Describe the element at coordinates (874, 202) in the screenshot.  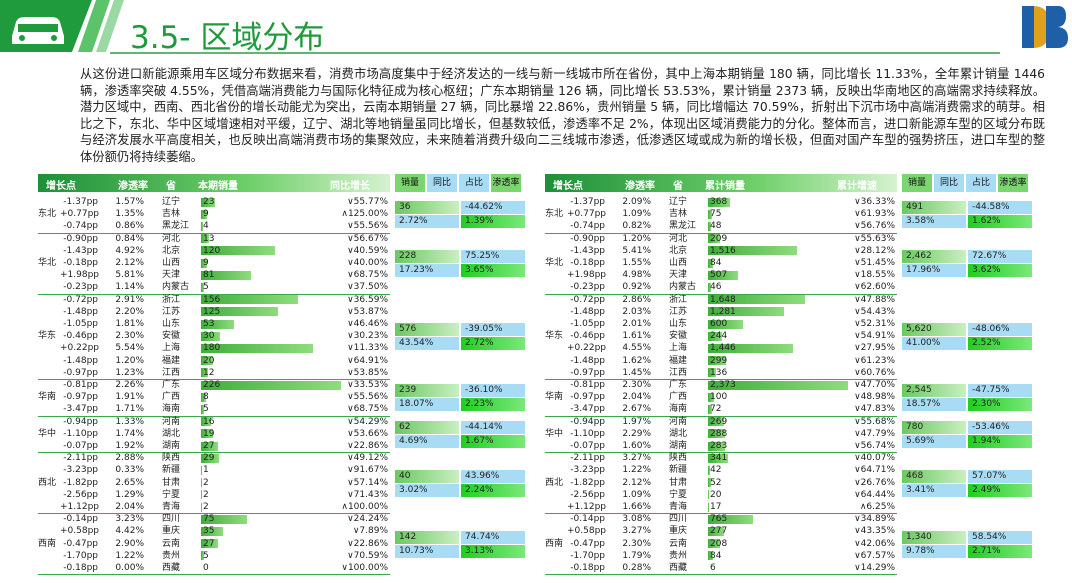
I see `yoy-growth: ∨36.33%` at that location.